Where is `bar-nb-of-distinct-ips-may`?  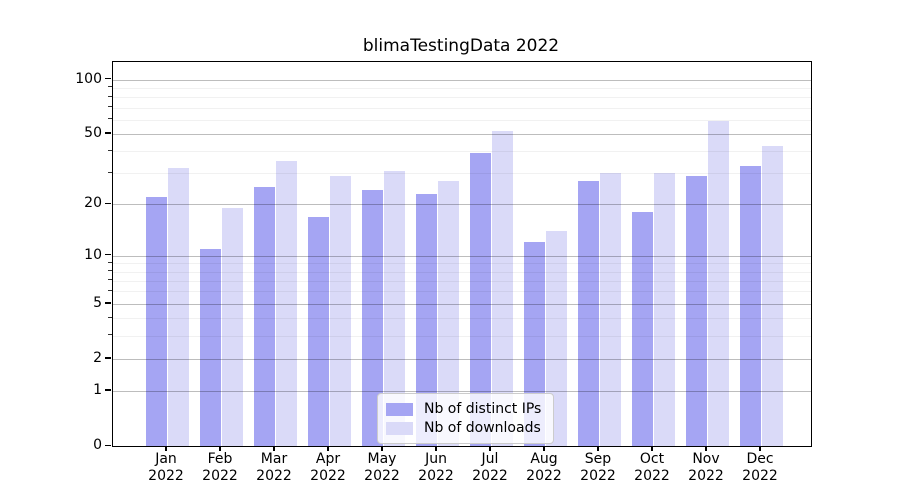 bar-nb-of-distinct-ips-may is located at coordinates (372, 318).